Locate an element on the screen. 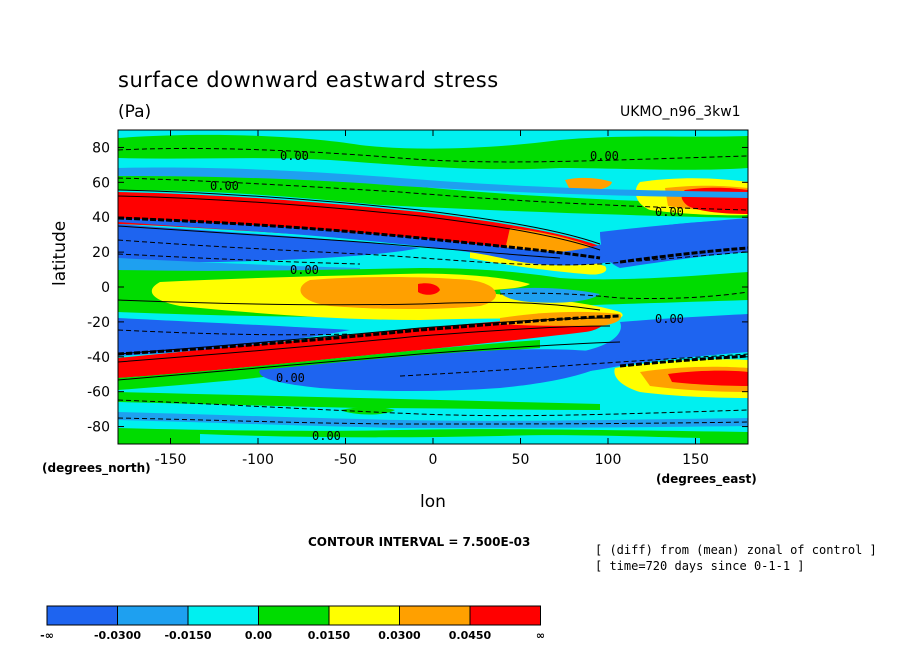  south-mid-blue-band is located at coordinates (439, 370).